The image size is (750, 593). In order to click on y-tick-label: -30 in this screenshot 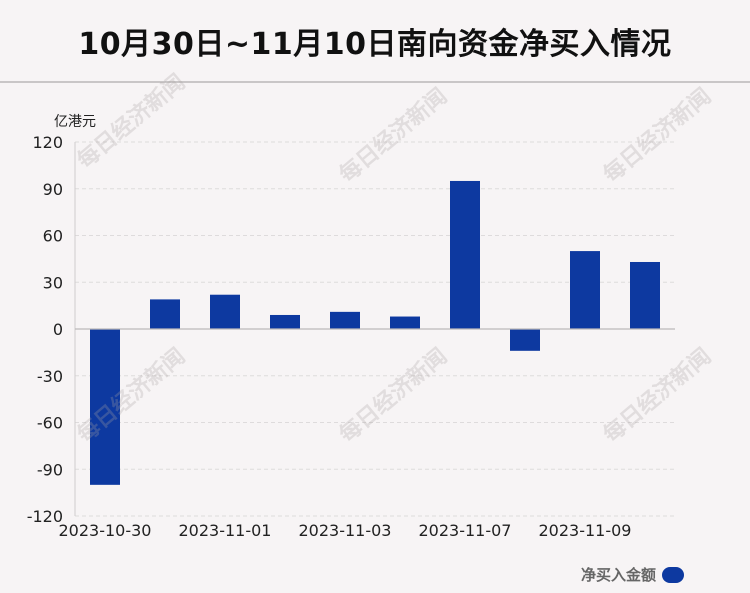, I will do `click(50, 376)`.